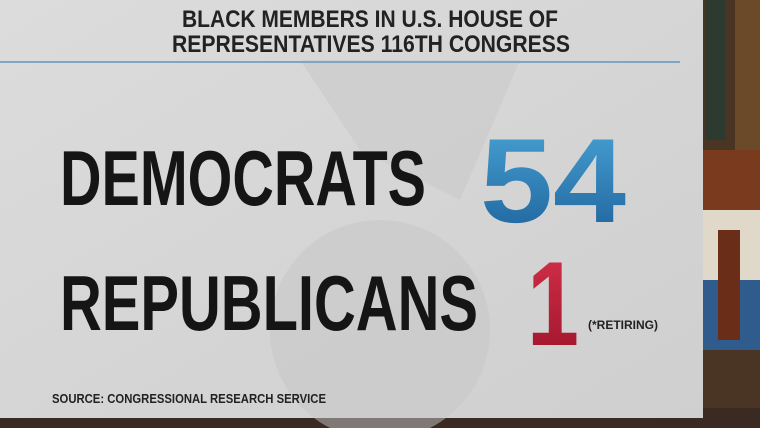  What do you see at coordinates (189, 398) in the screenshot?
I see `source: SOURCE: CONGRESSIONAL RESEARCH SERVICE` at bounding box center [189, 398].